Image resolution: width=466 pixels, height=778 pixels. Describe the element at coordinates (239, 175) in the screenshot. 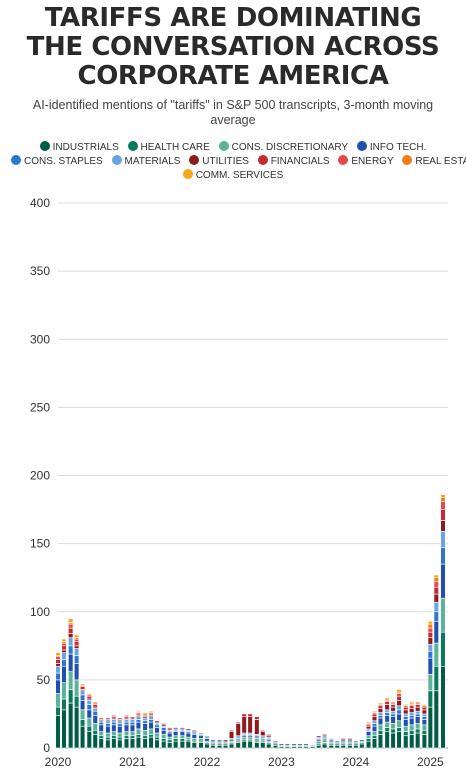

I see `legend-label: COMM. SERVICES` at that location.